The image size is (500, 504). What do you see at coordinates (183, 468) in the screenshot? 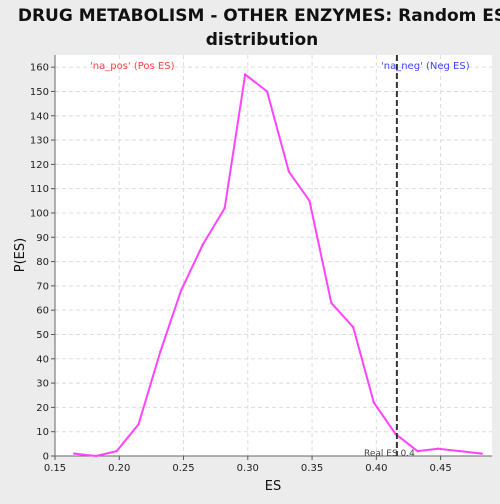
I see `x-tick-label: 0.25` at bounding box center [183, 468].